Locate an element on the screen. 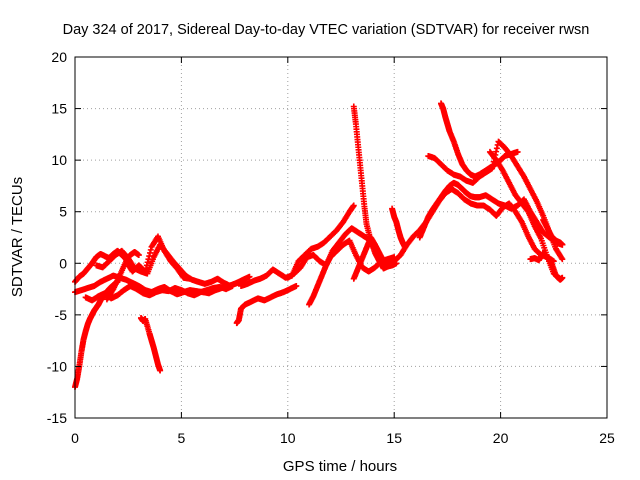 The image size is (640, 480). x-tick-label: 5 is located at coordinates (182, 438).